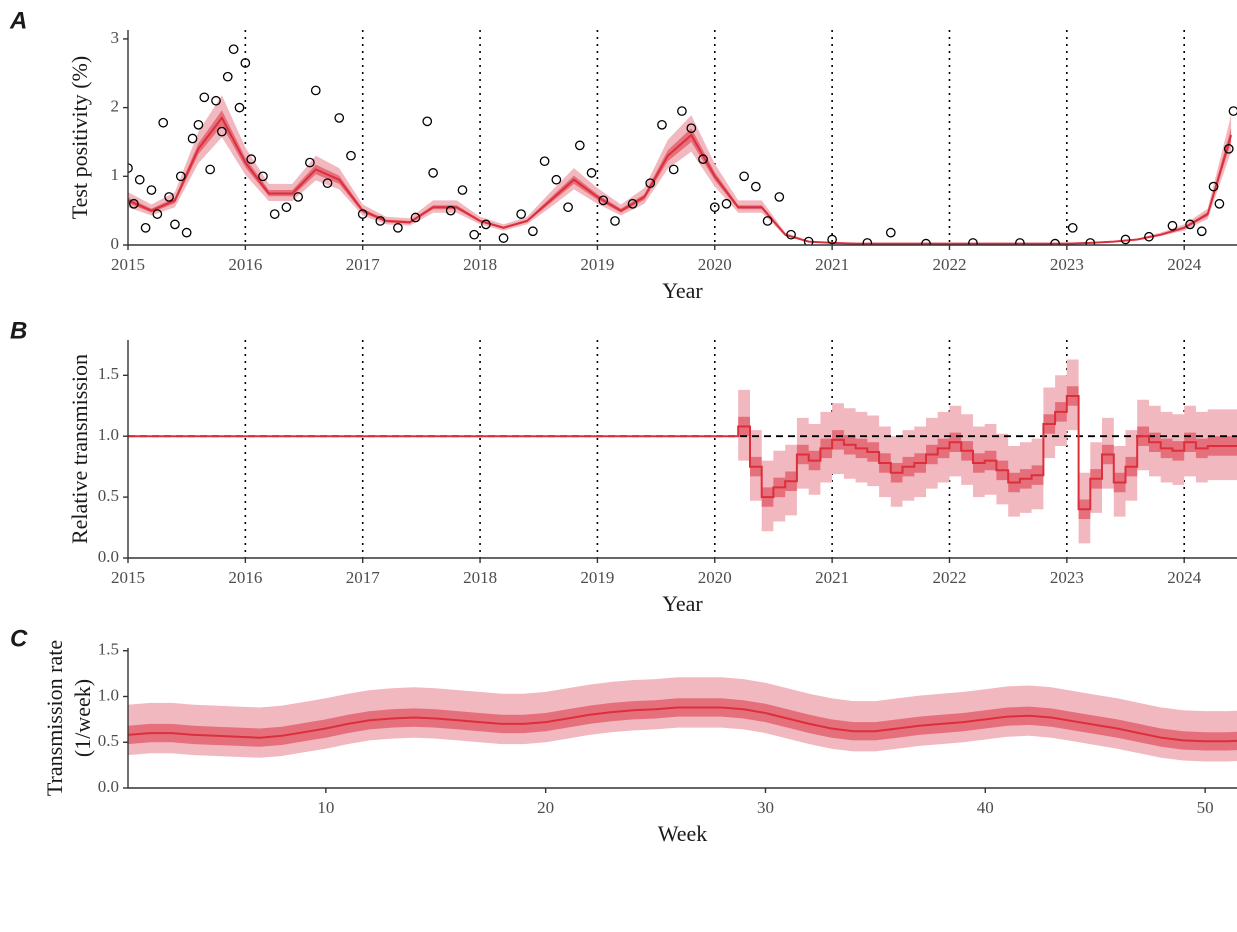  What do you see at coordinates (18, 330) in the screenshot?
I see `panel-label: B` at bounding box center [18, 330].